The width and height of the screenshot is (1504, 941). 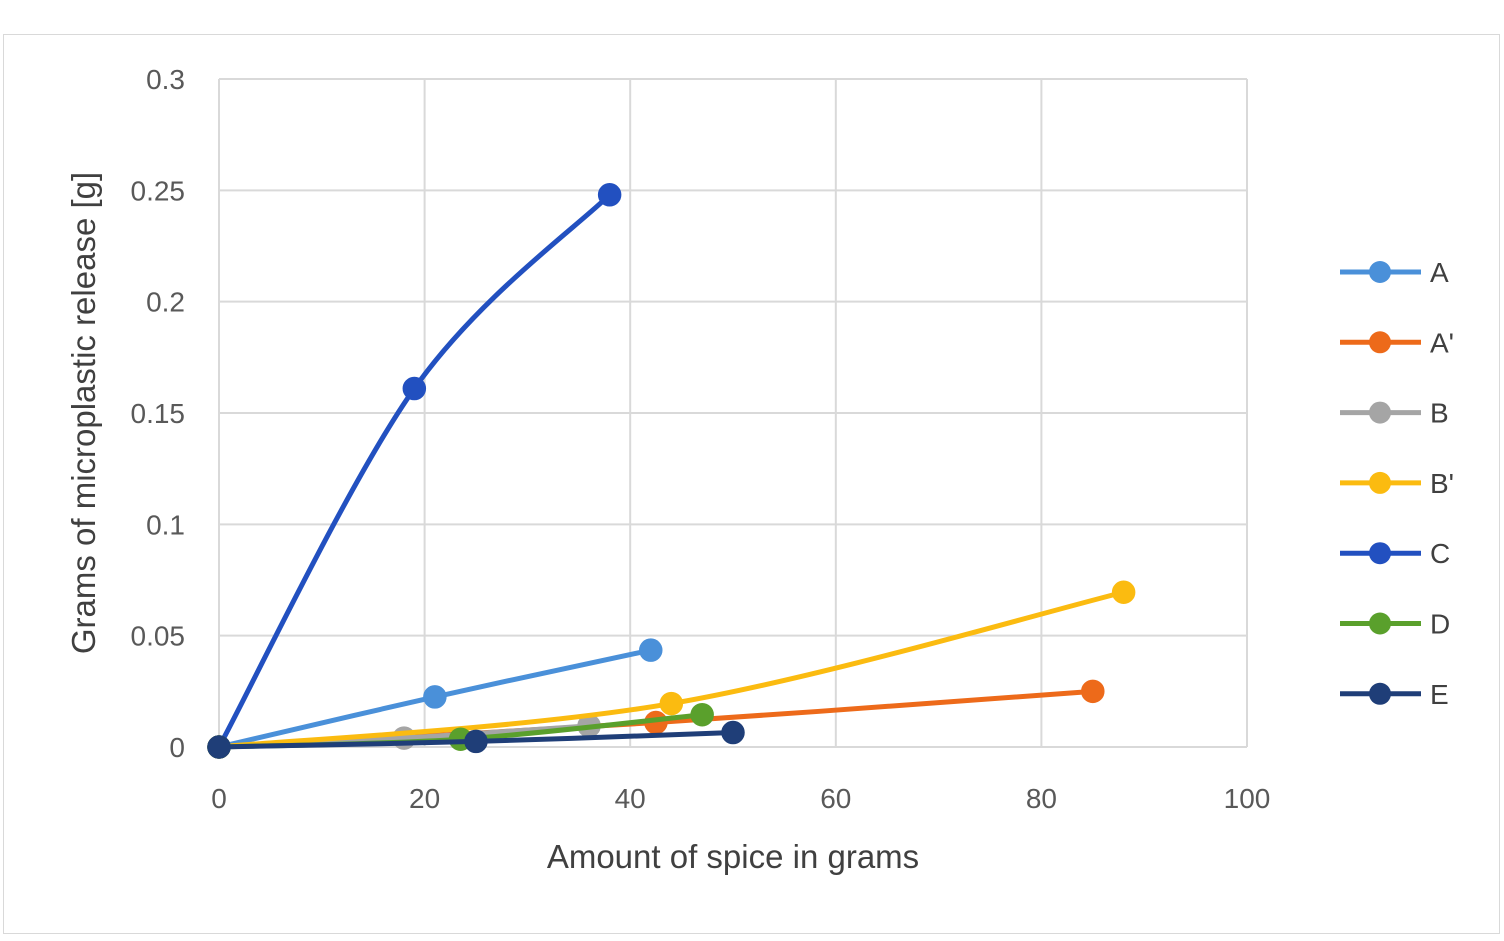 What do you see at coordinates (83, 413) in the screenshot?
I see `y-axis-title: Grams of microplastic release [g]` at bounding box center [83, 413].